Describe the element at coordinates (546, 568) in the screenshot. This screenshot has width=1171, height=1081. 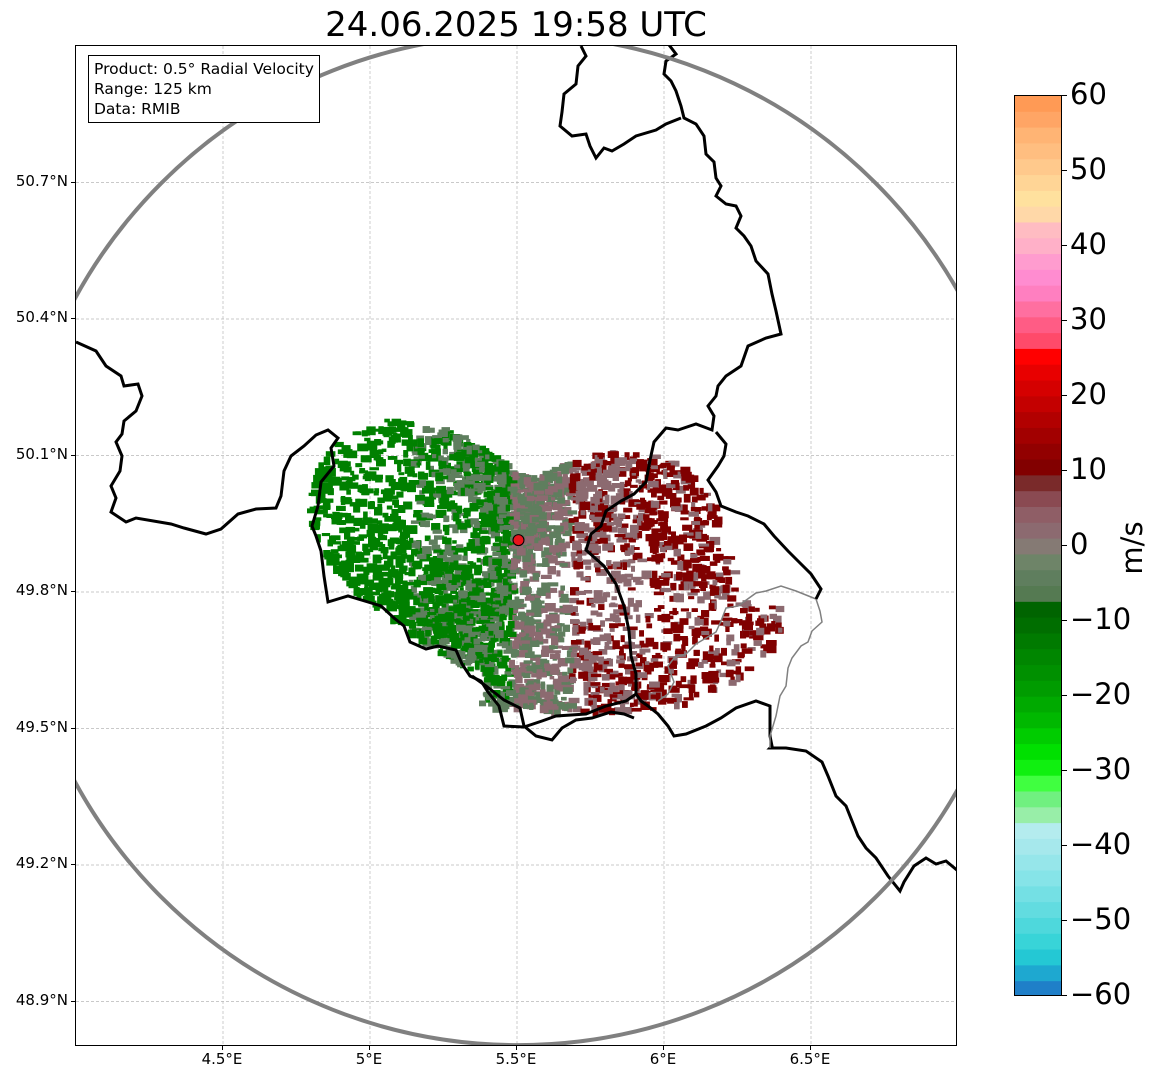
I see `velocity-echoes` at that location.